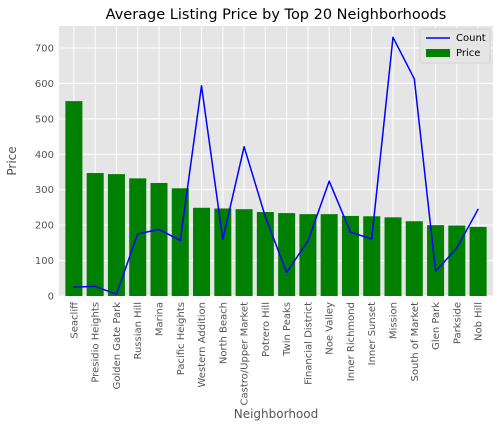  What do you see at coordinates (438, 53) in the screenshot?
I see `legend-price-swatch` at bounding box center [438, 53].